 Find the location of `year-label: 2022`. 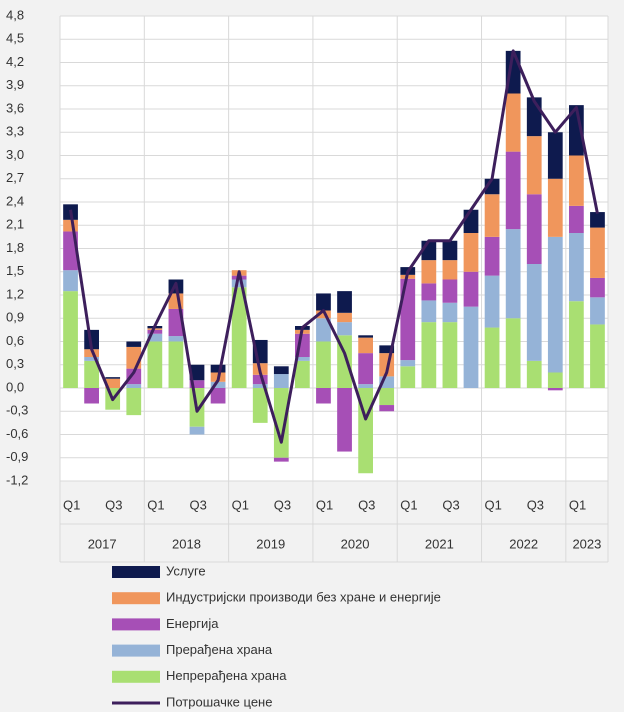

year-label: 2022 is located at coordinates (523, 543).